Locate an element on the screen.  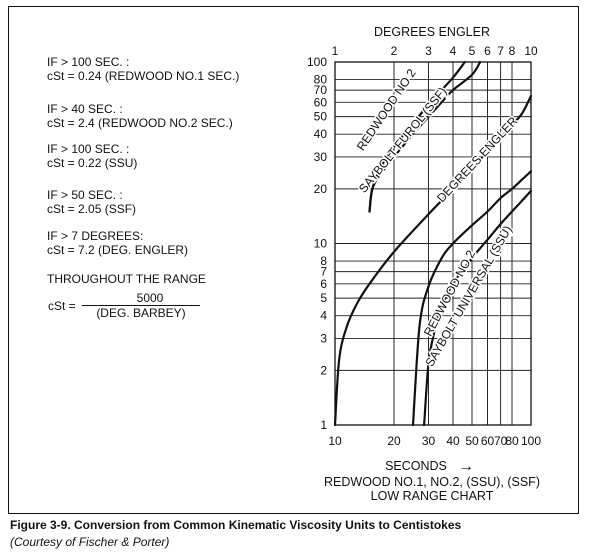
rule-formula: cSt = 2.4 (REDWOOD NO.2 SEC.) is located at coordinates (140, 123).